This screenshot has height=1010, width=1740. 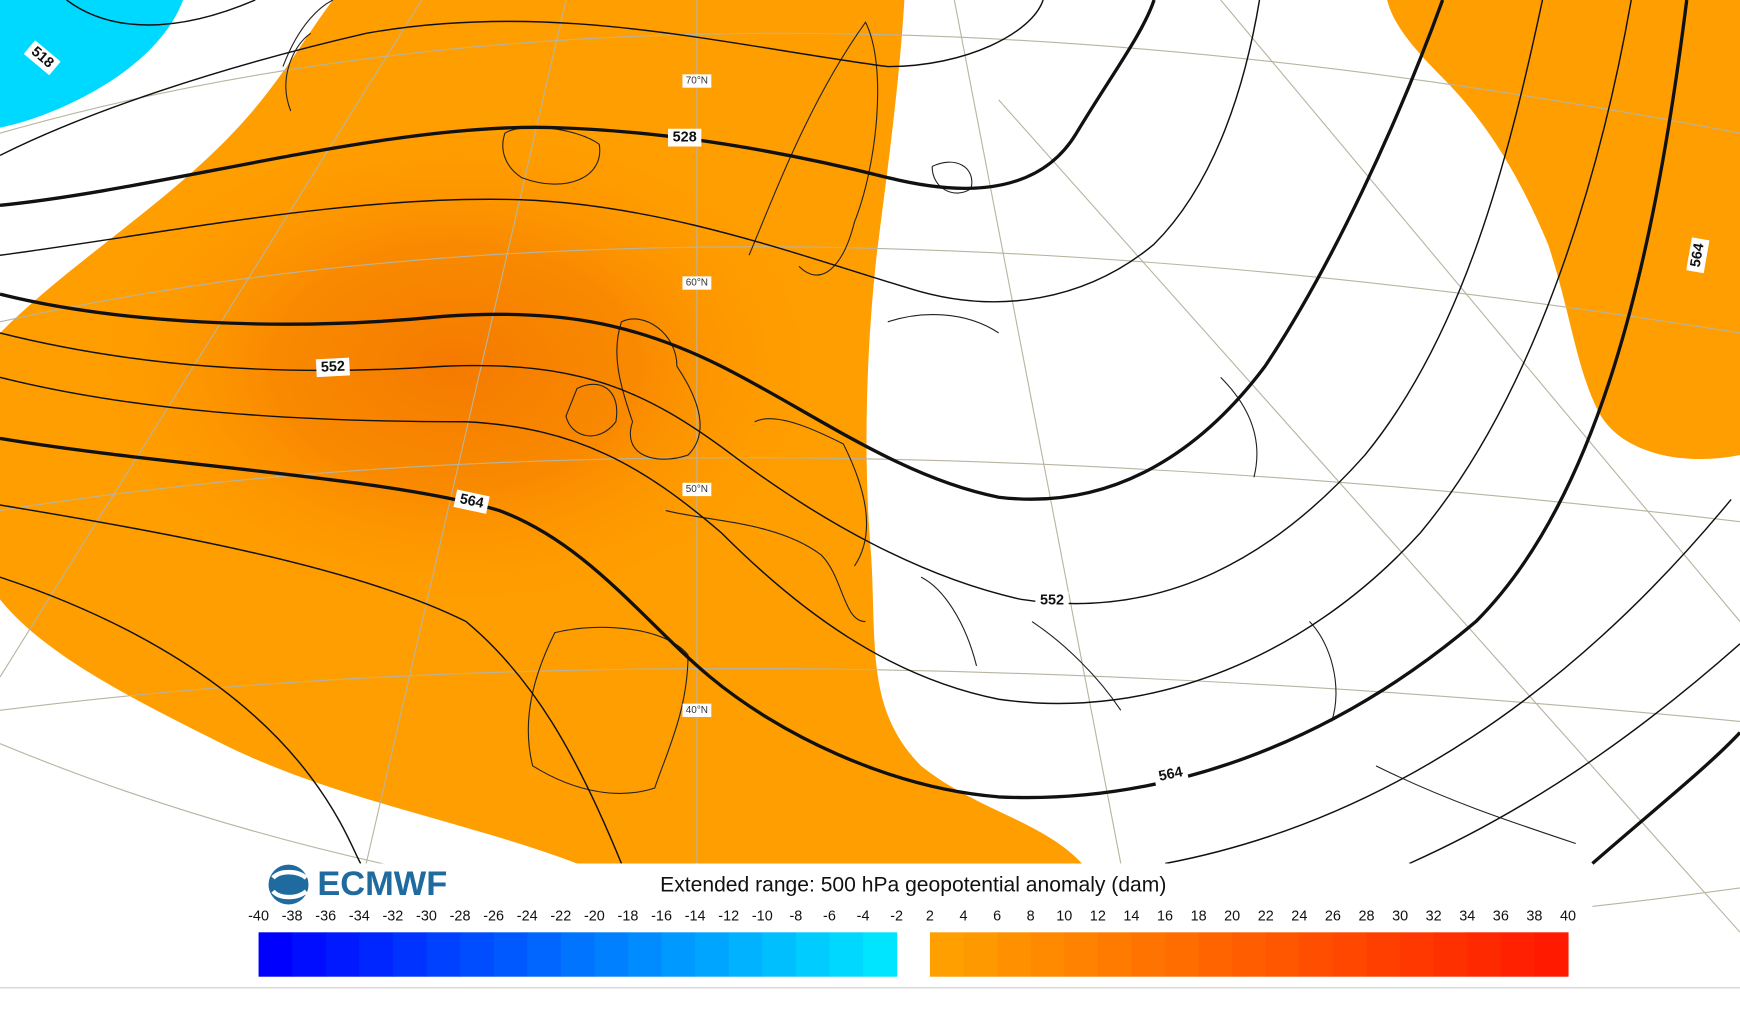 What do you see at coordinates (325, 917) in the screenshot?
I see `colorbar-tick-label: -36` at bounding box center [325, 917].